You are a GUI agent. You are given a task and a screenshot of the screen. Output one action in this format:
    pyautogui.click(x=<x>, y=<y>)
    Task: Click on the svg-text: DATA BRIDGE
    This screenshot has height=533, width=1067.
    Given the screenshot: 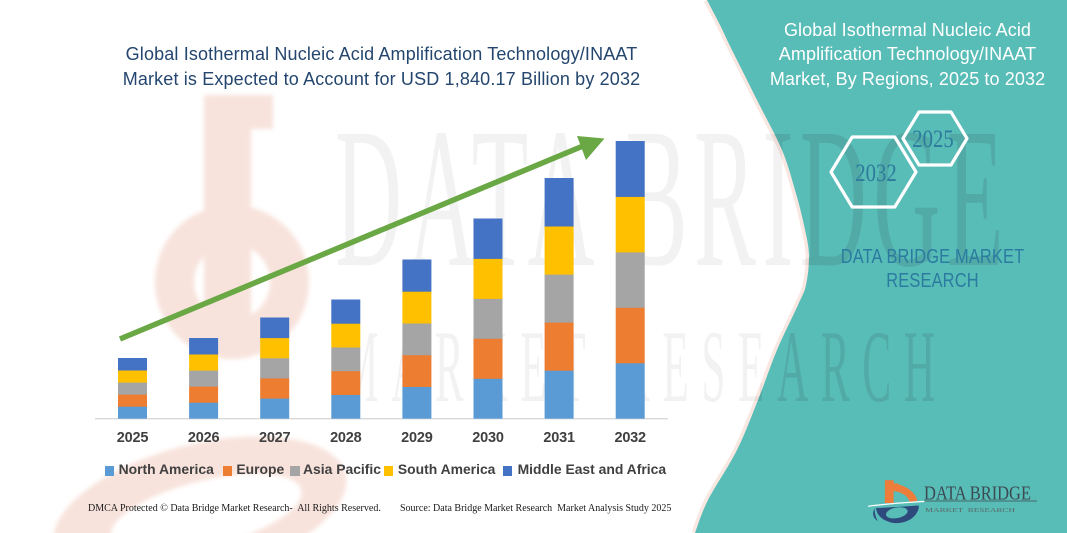 What is the action you would take?
    pyautogui.click(x=977, y=494)
    